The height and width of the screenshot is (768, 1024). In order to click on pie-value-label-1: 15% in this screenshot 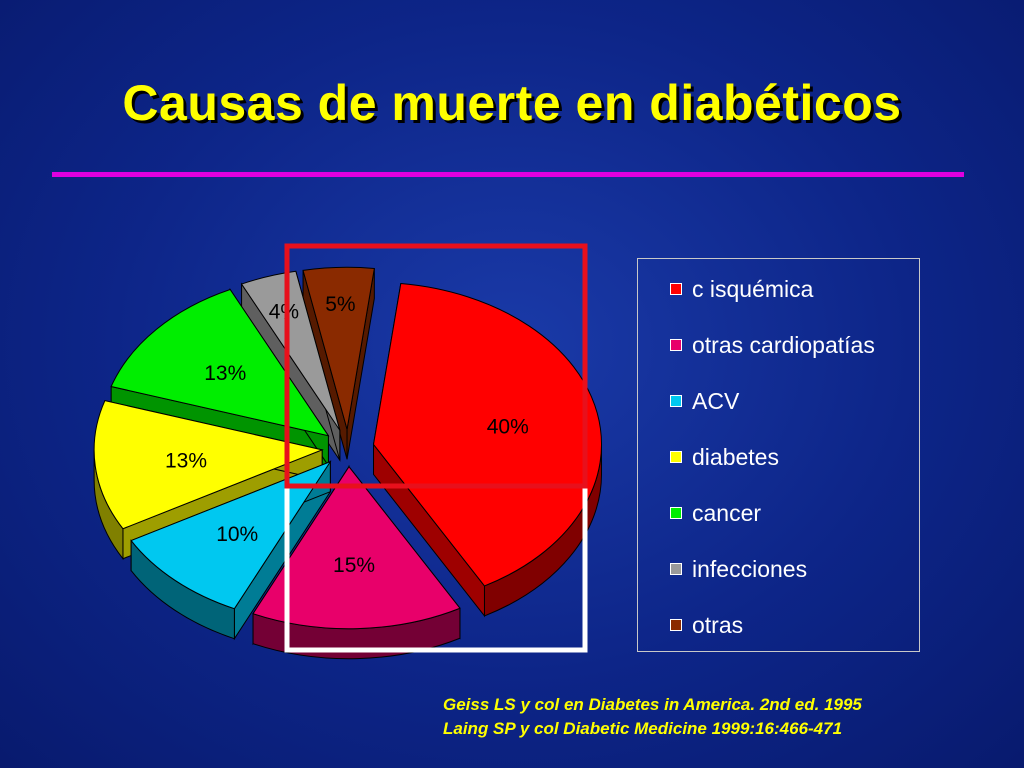, I will do `click(354, 565)`.